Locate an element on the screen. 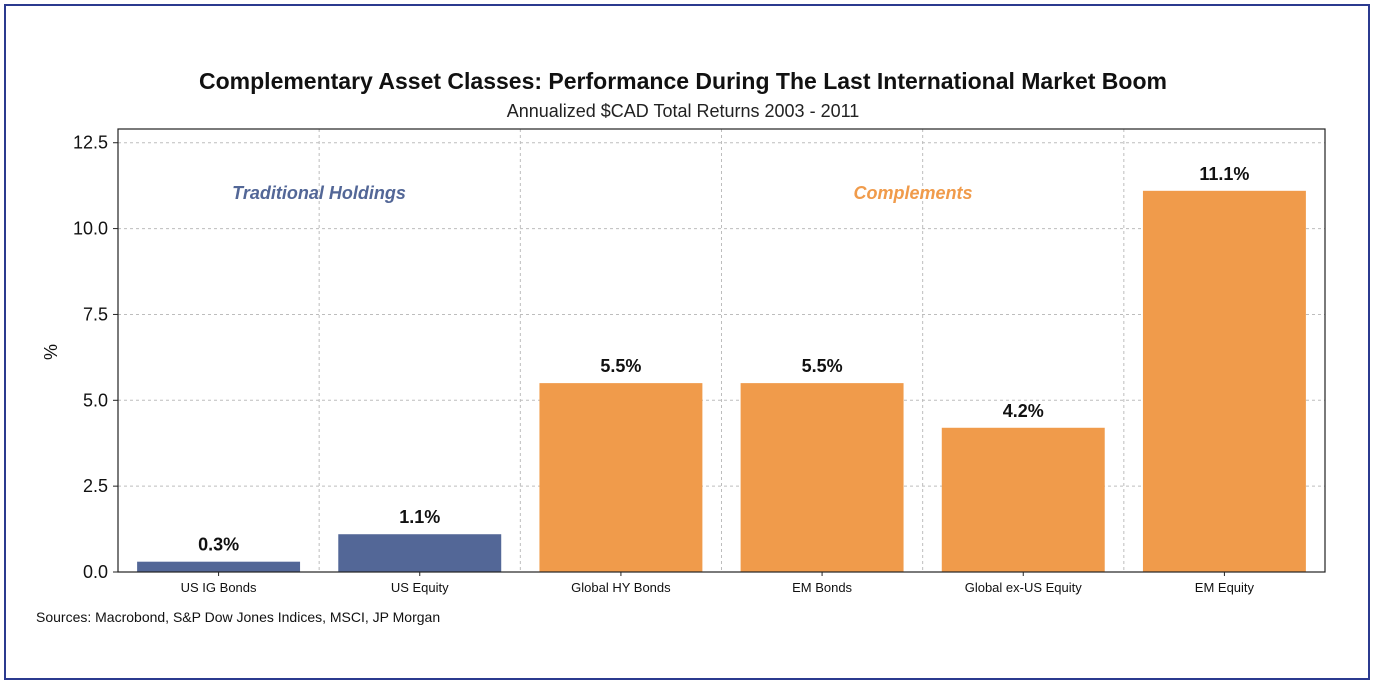 The image size is (1378, 688). data-label: 4.2% is located at coordinates (1023, 411).